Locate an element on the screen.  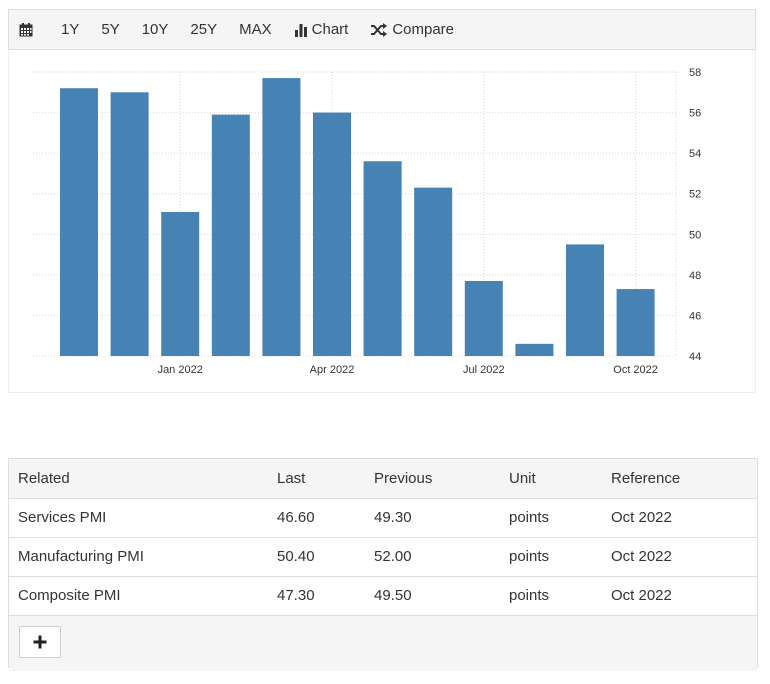
plus-icon is located at coordinates (40, 641).